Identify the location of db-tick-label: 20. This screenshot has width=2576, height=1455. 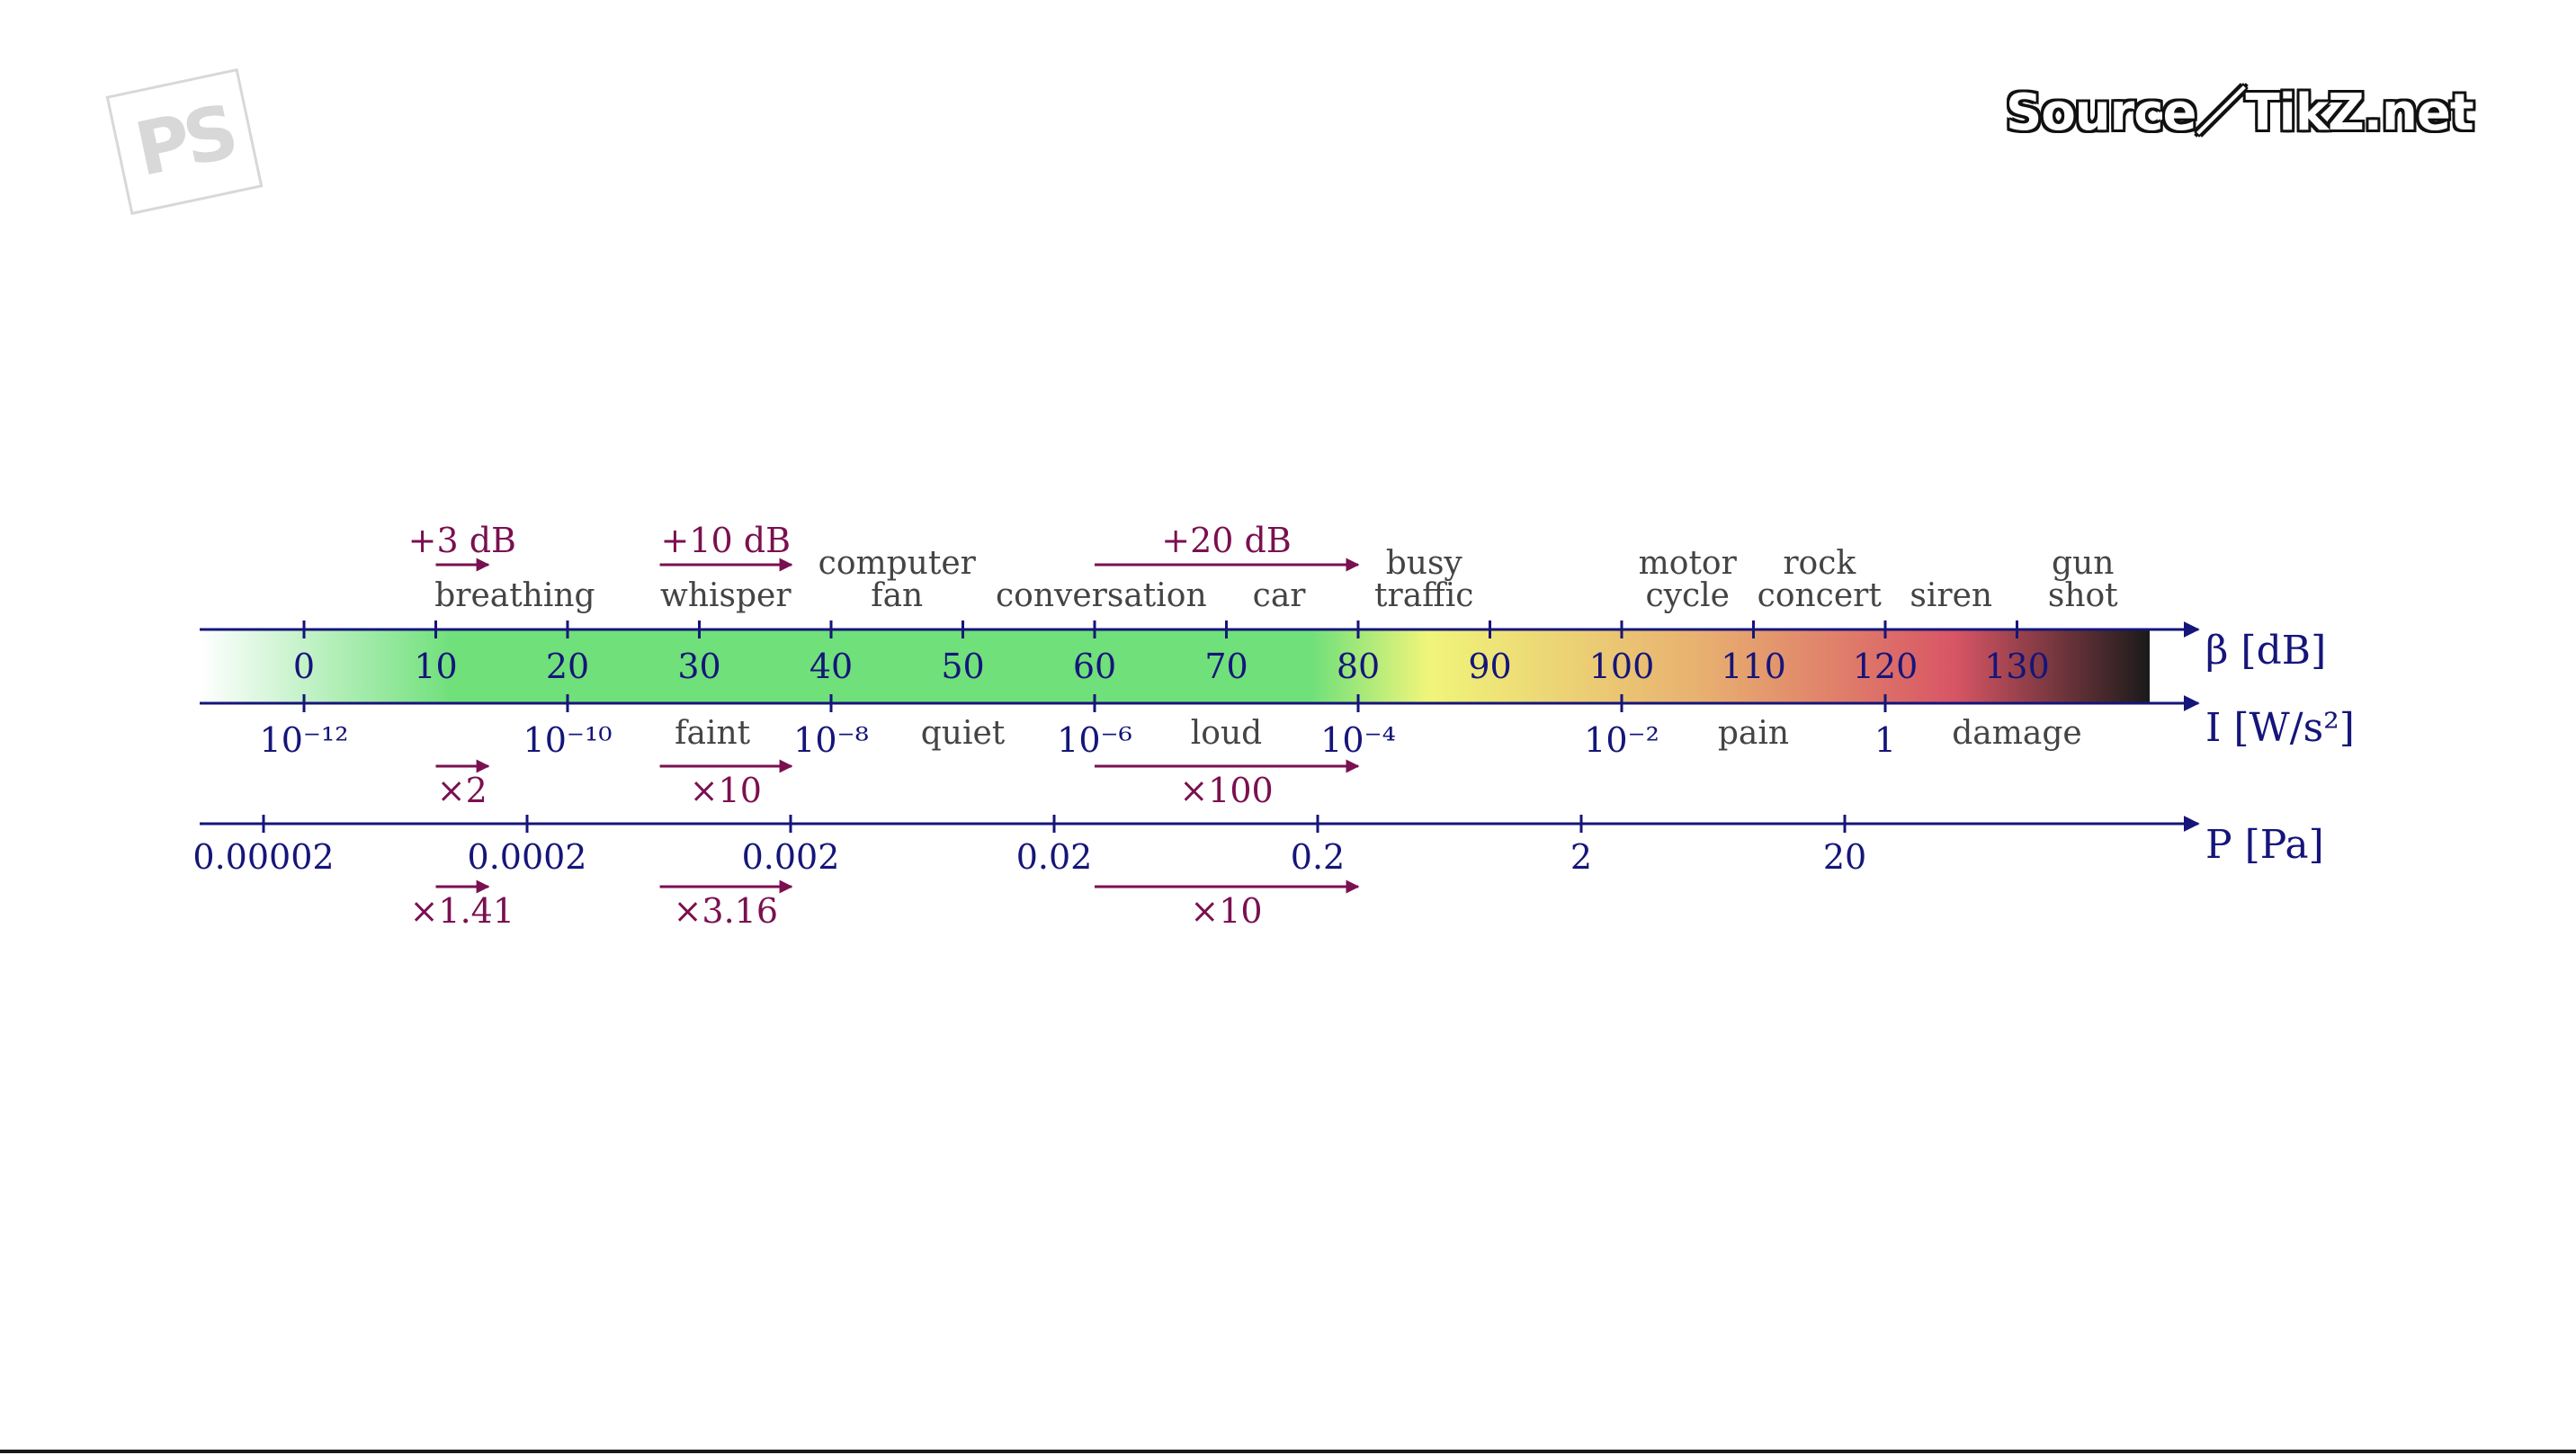
(567, 666).